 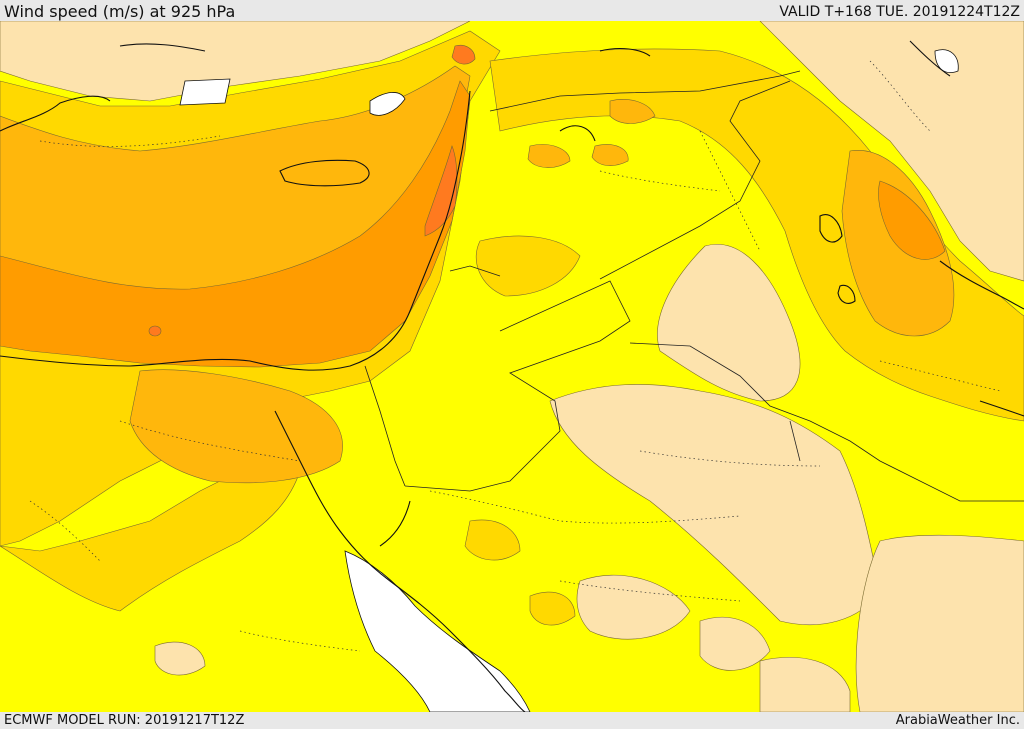 I want to click on valid-time: VALID T+168 TUE. 20191224T12Z, so click(x=899, y=12).